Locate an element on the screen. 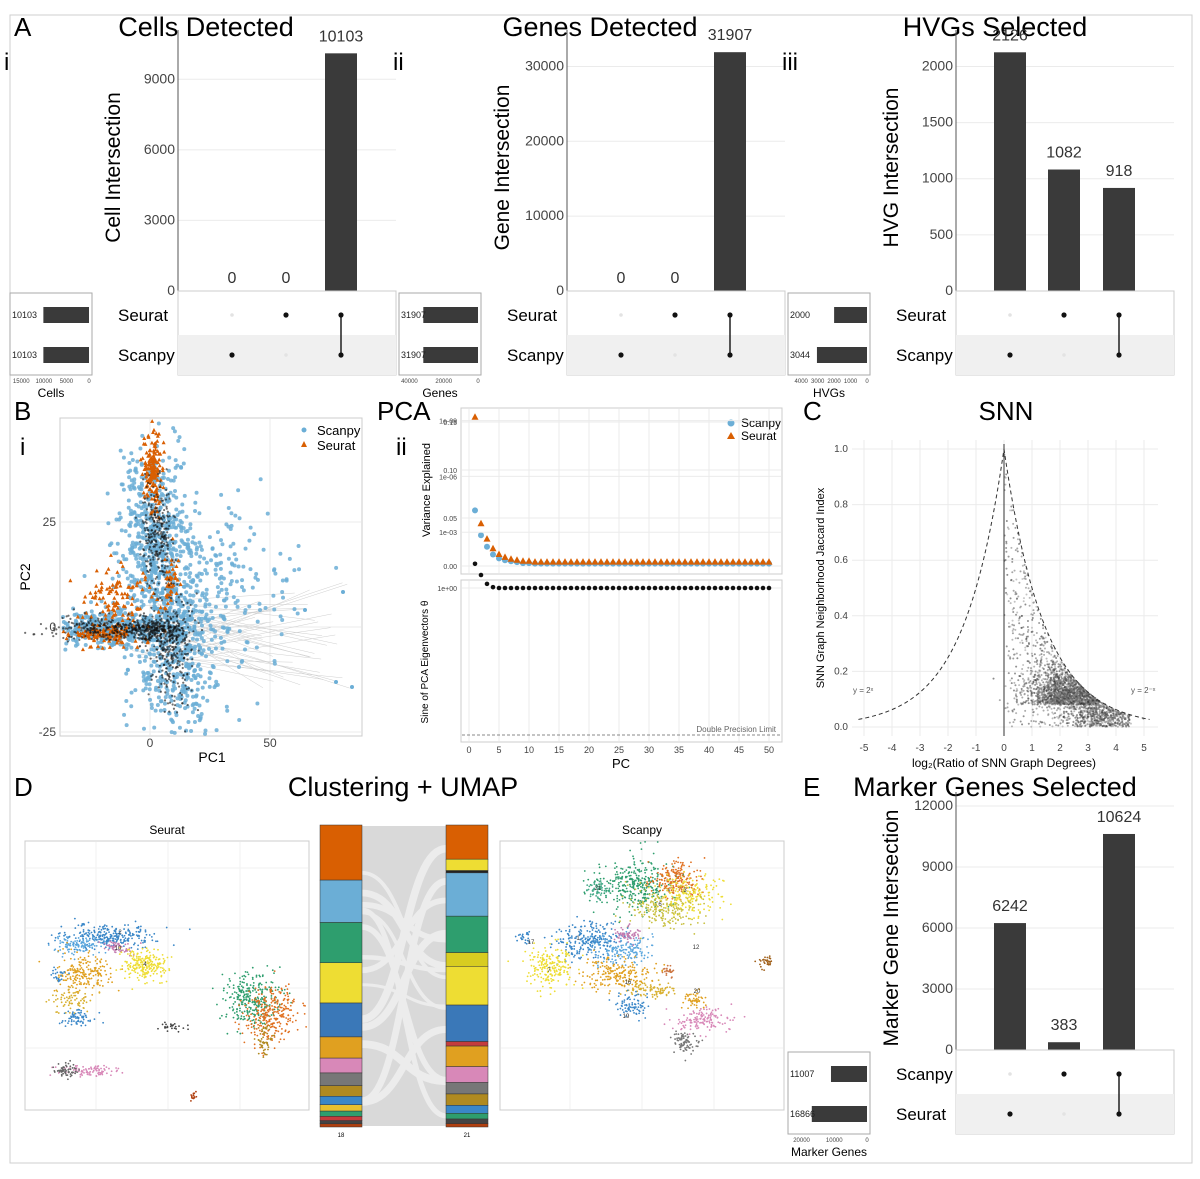 The width and height of the screenshot is (1200, 1179). x-tick-label: 0 is located at coordinates (150, 743).